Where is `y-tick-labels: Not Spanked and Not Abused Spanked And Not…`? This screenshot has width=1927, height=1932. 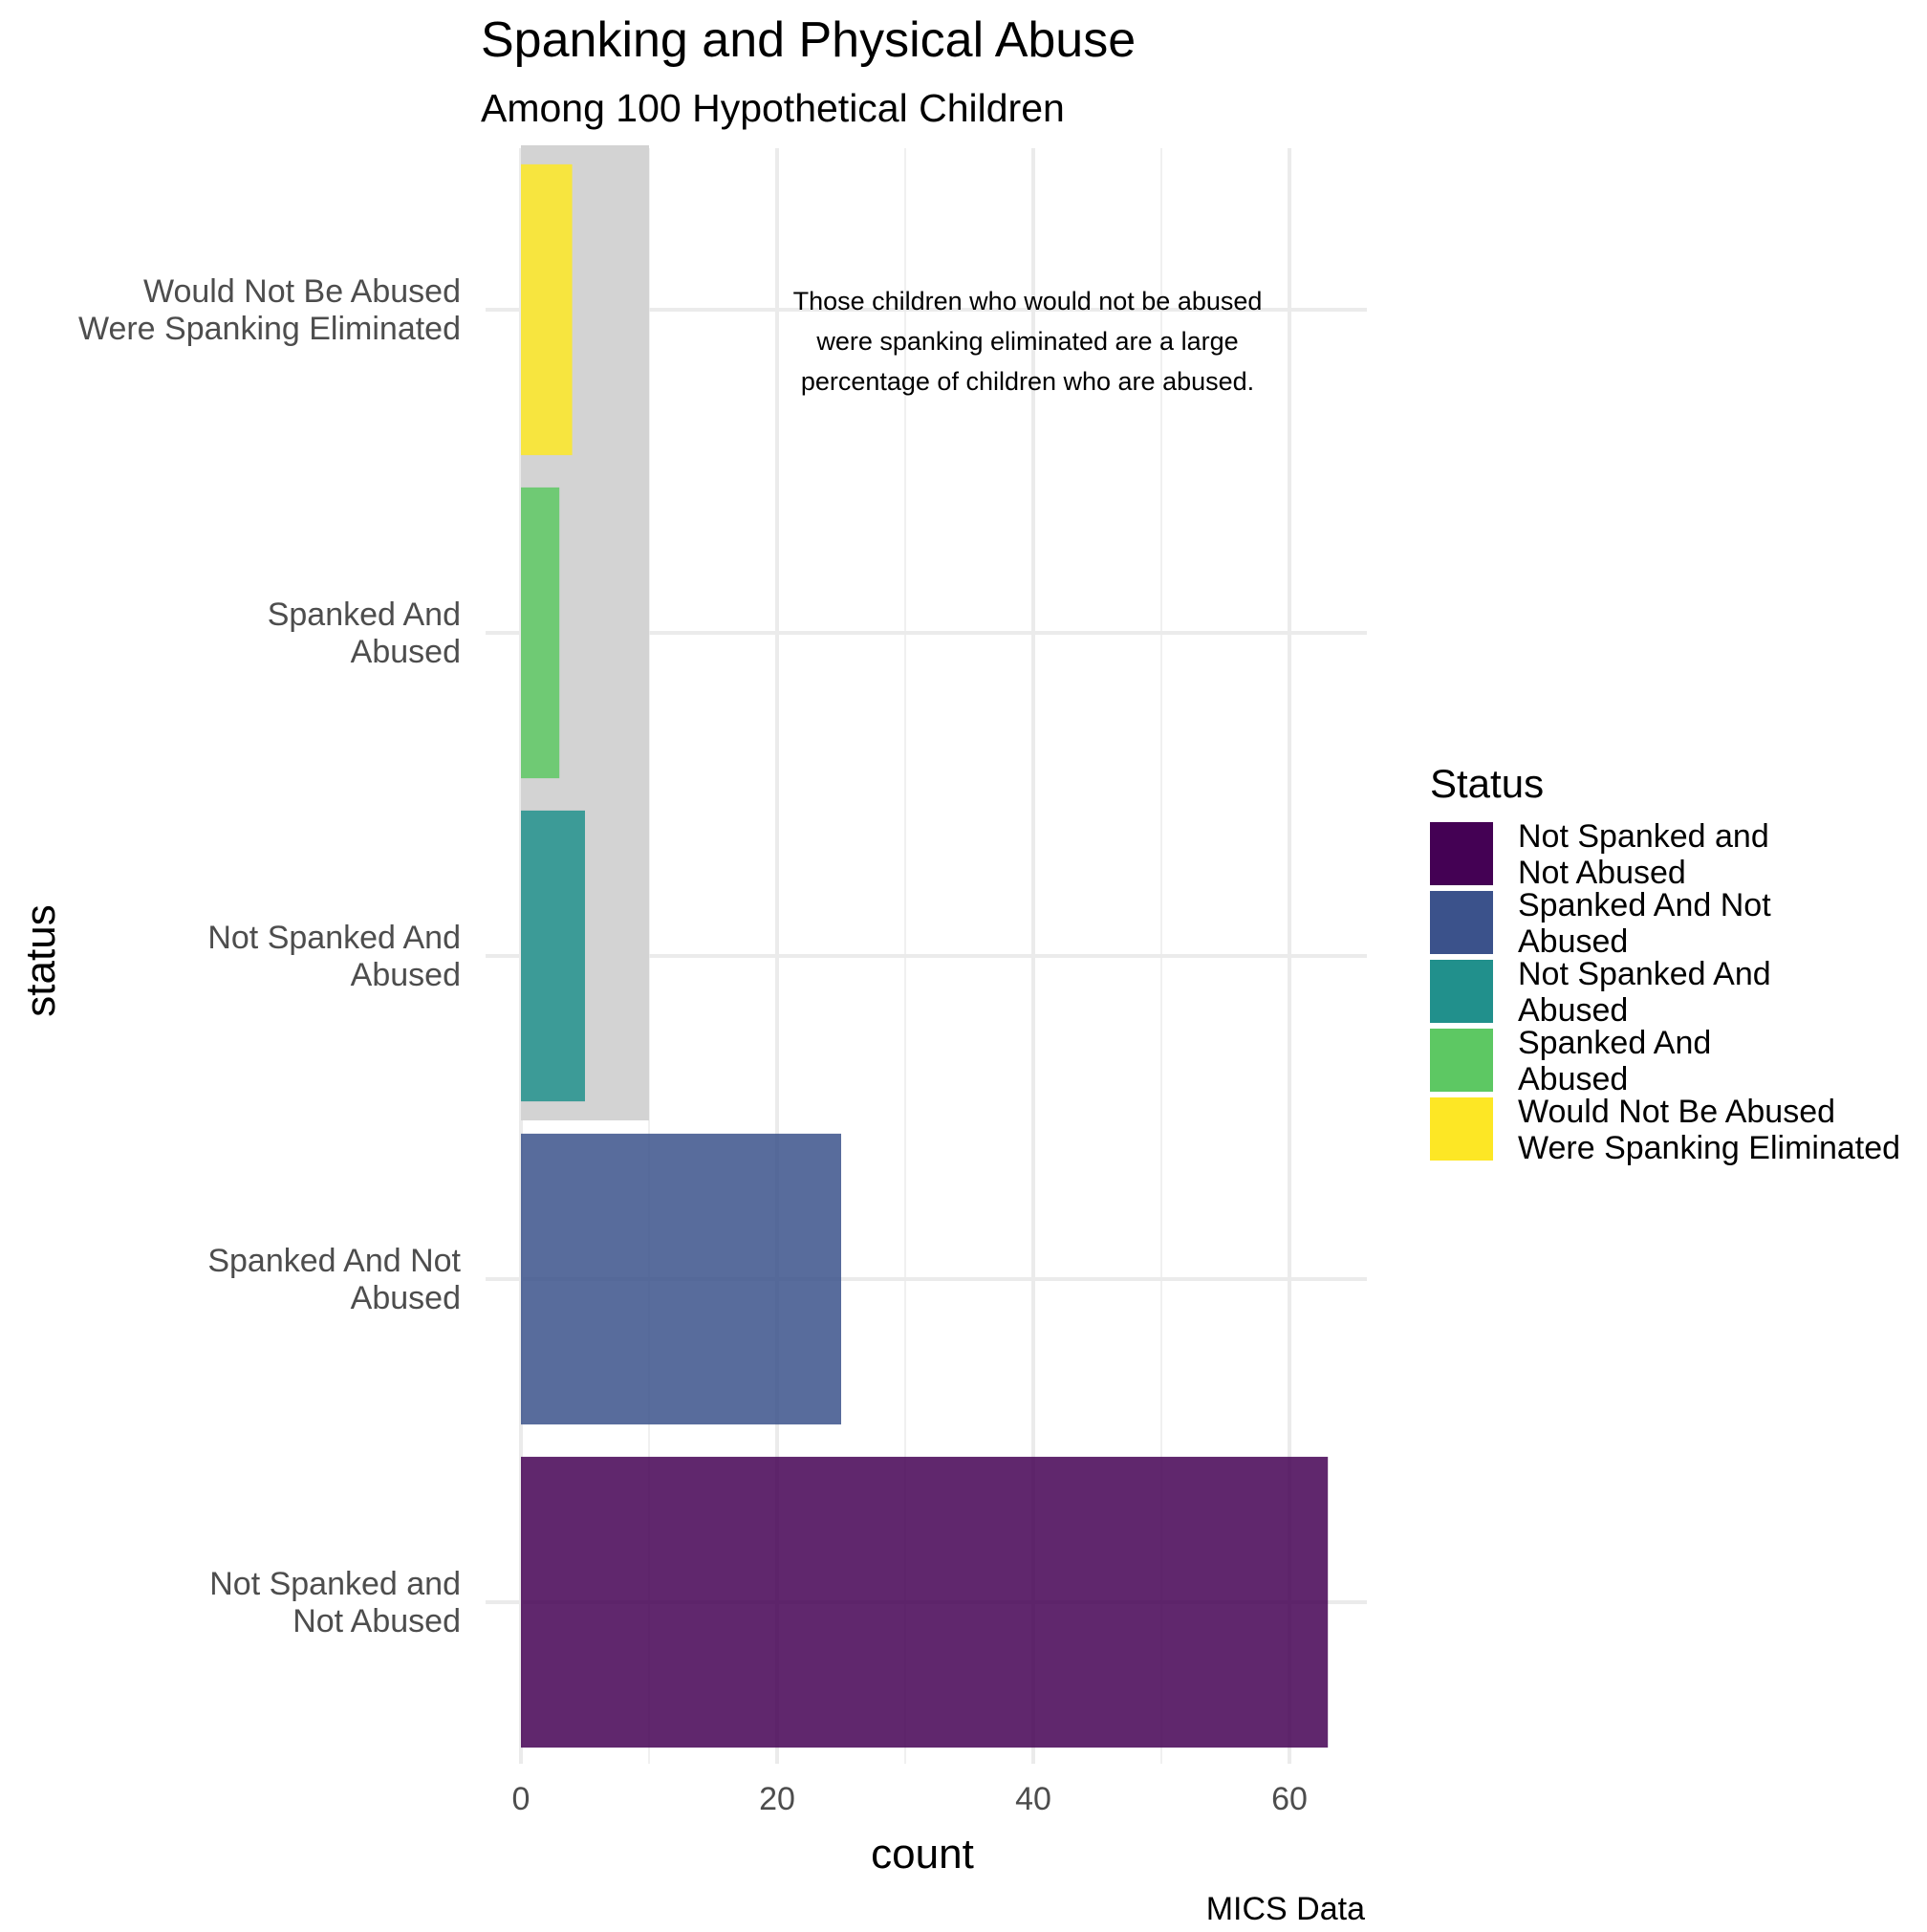 y-tick-labels: Not Spanked and Not Abused Spanked And Not… is located at coordinates (270, 956).